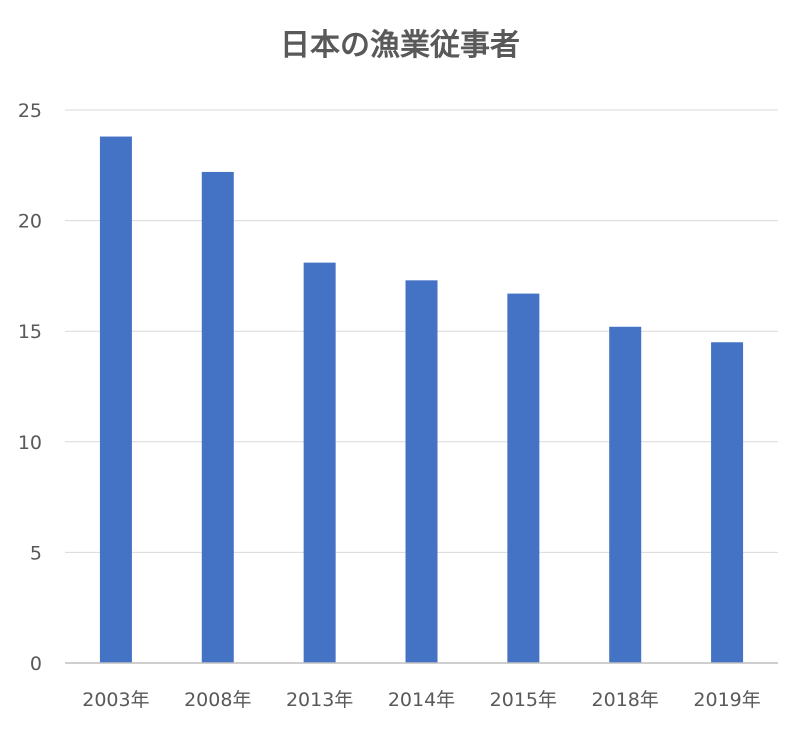 This screenshot has width=800, height=735. Describe the element at coordinates (319, 462) in the screenshot. I see `bar-2013年` at that location.